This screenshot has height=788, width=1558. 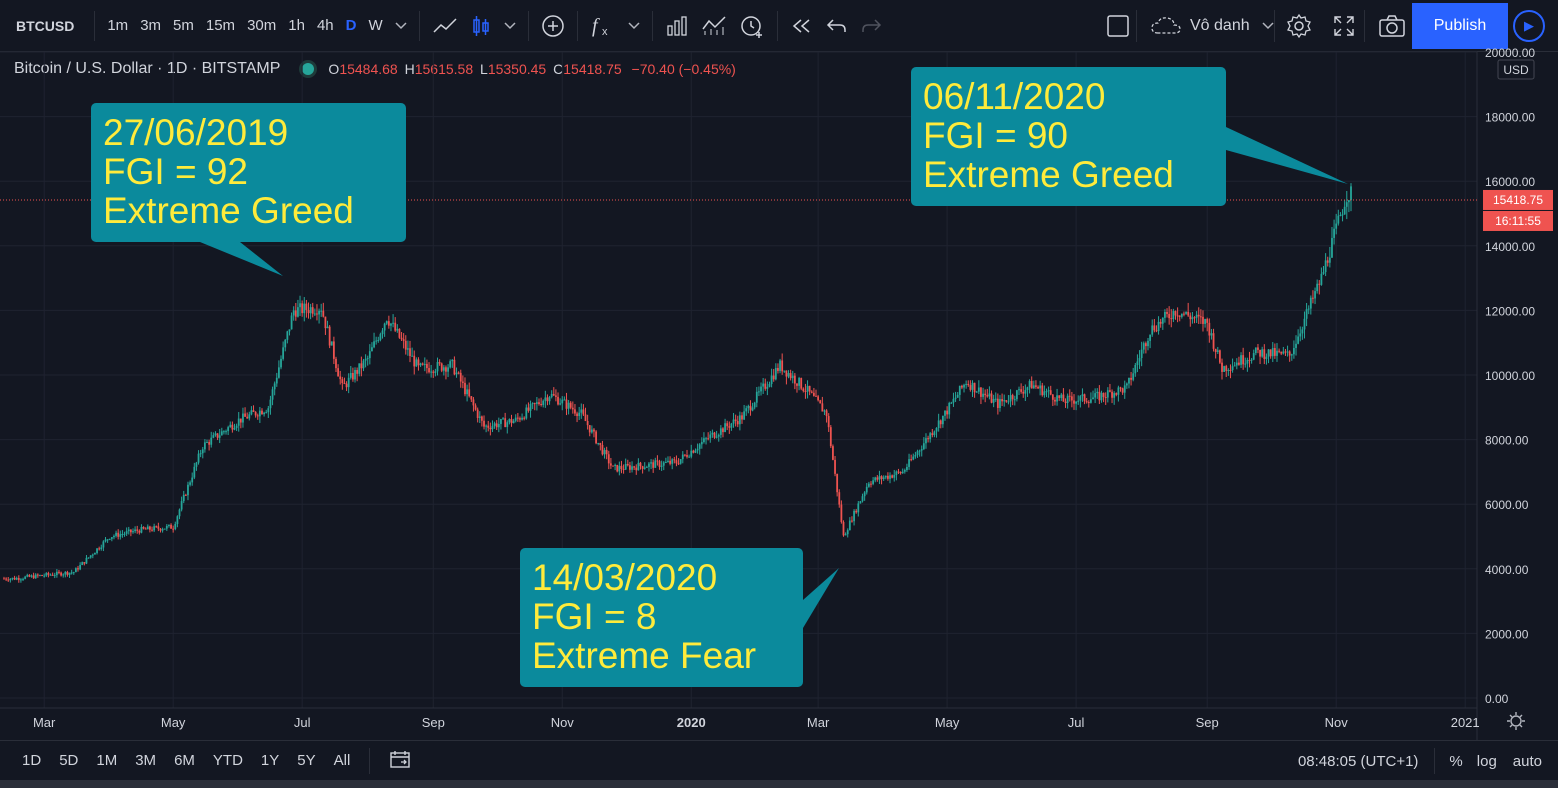 What do you see at coordinates (1527, 761) in the screenshot?
I see `auto-scale-toggle: auto` at bounding box center [1527, 761].